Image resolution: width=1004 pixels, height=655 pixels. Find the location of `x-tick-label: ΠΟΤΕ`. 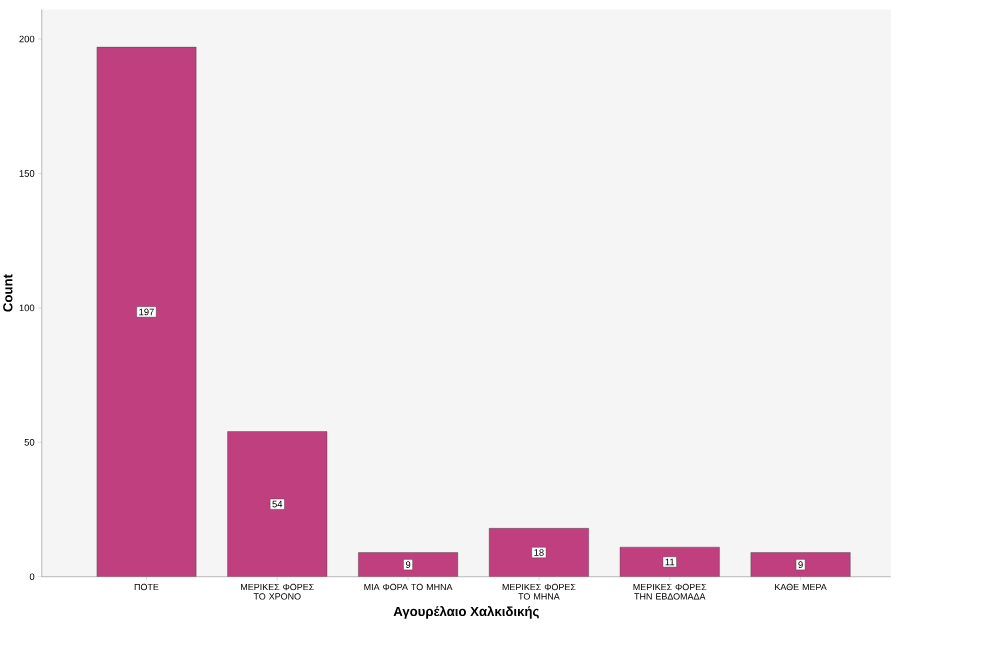

x-tick-label: ΠΟΤΕ is located at coordinates (146, 587).